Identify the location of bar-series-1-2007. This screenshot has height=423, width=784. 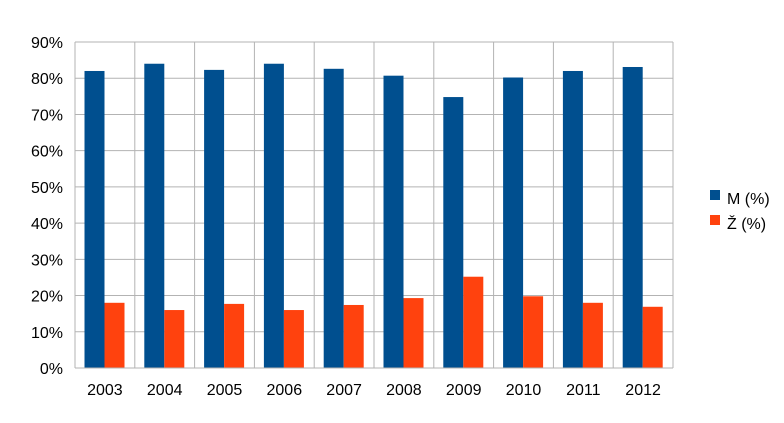
(333, 218).